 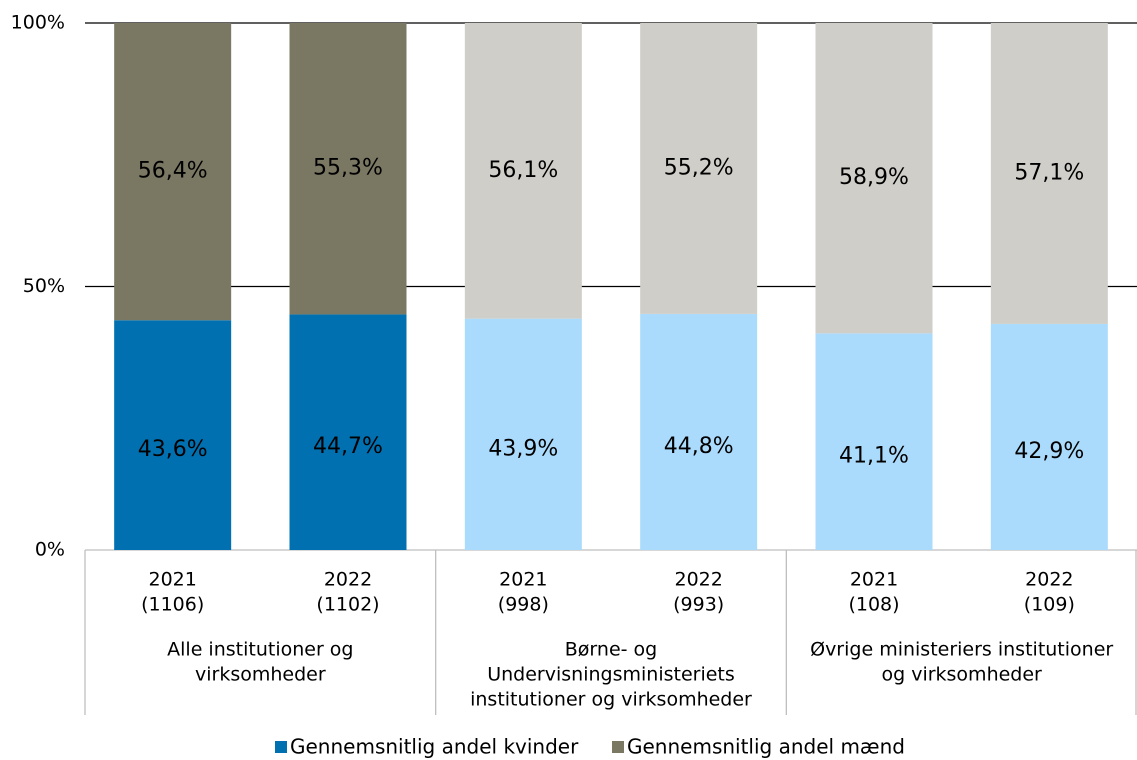 I want to click on value-label: 56,1%, so click(x=523, y=170).